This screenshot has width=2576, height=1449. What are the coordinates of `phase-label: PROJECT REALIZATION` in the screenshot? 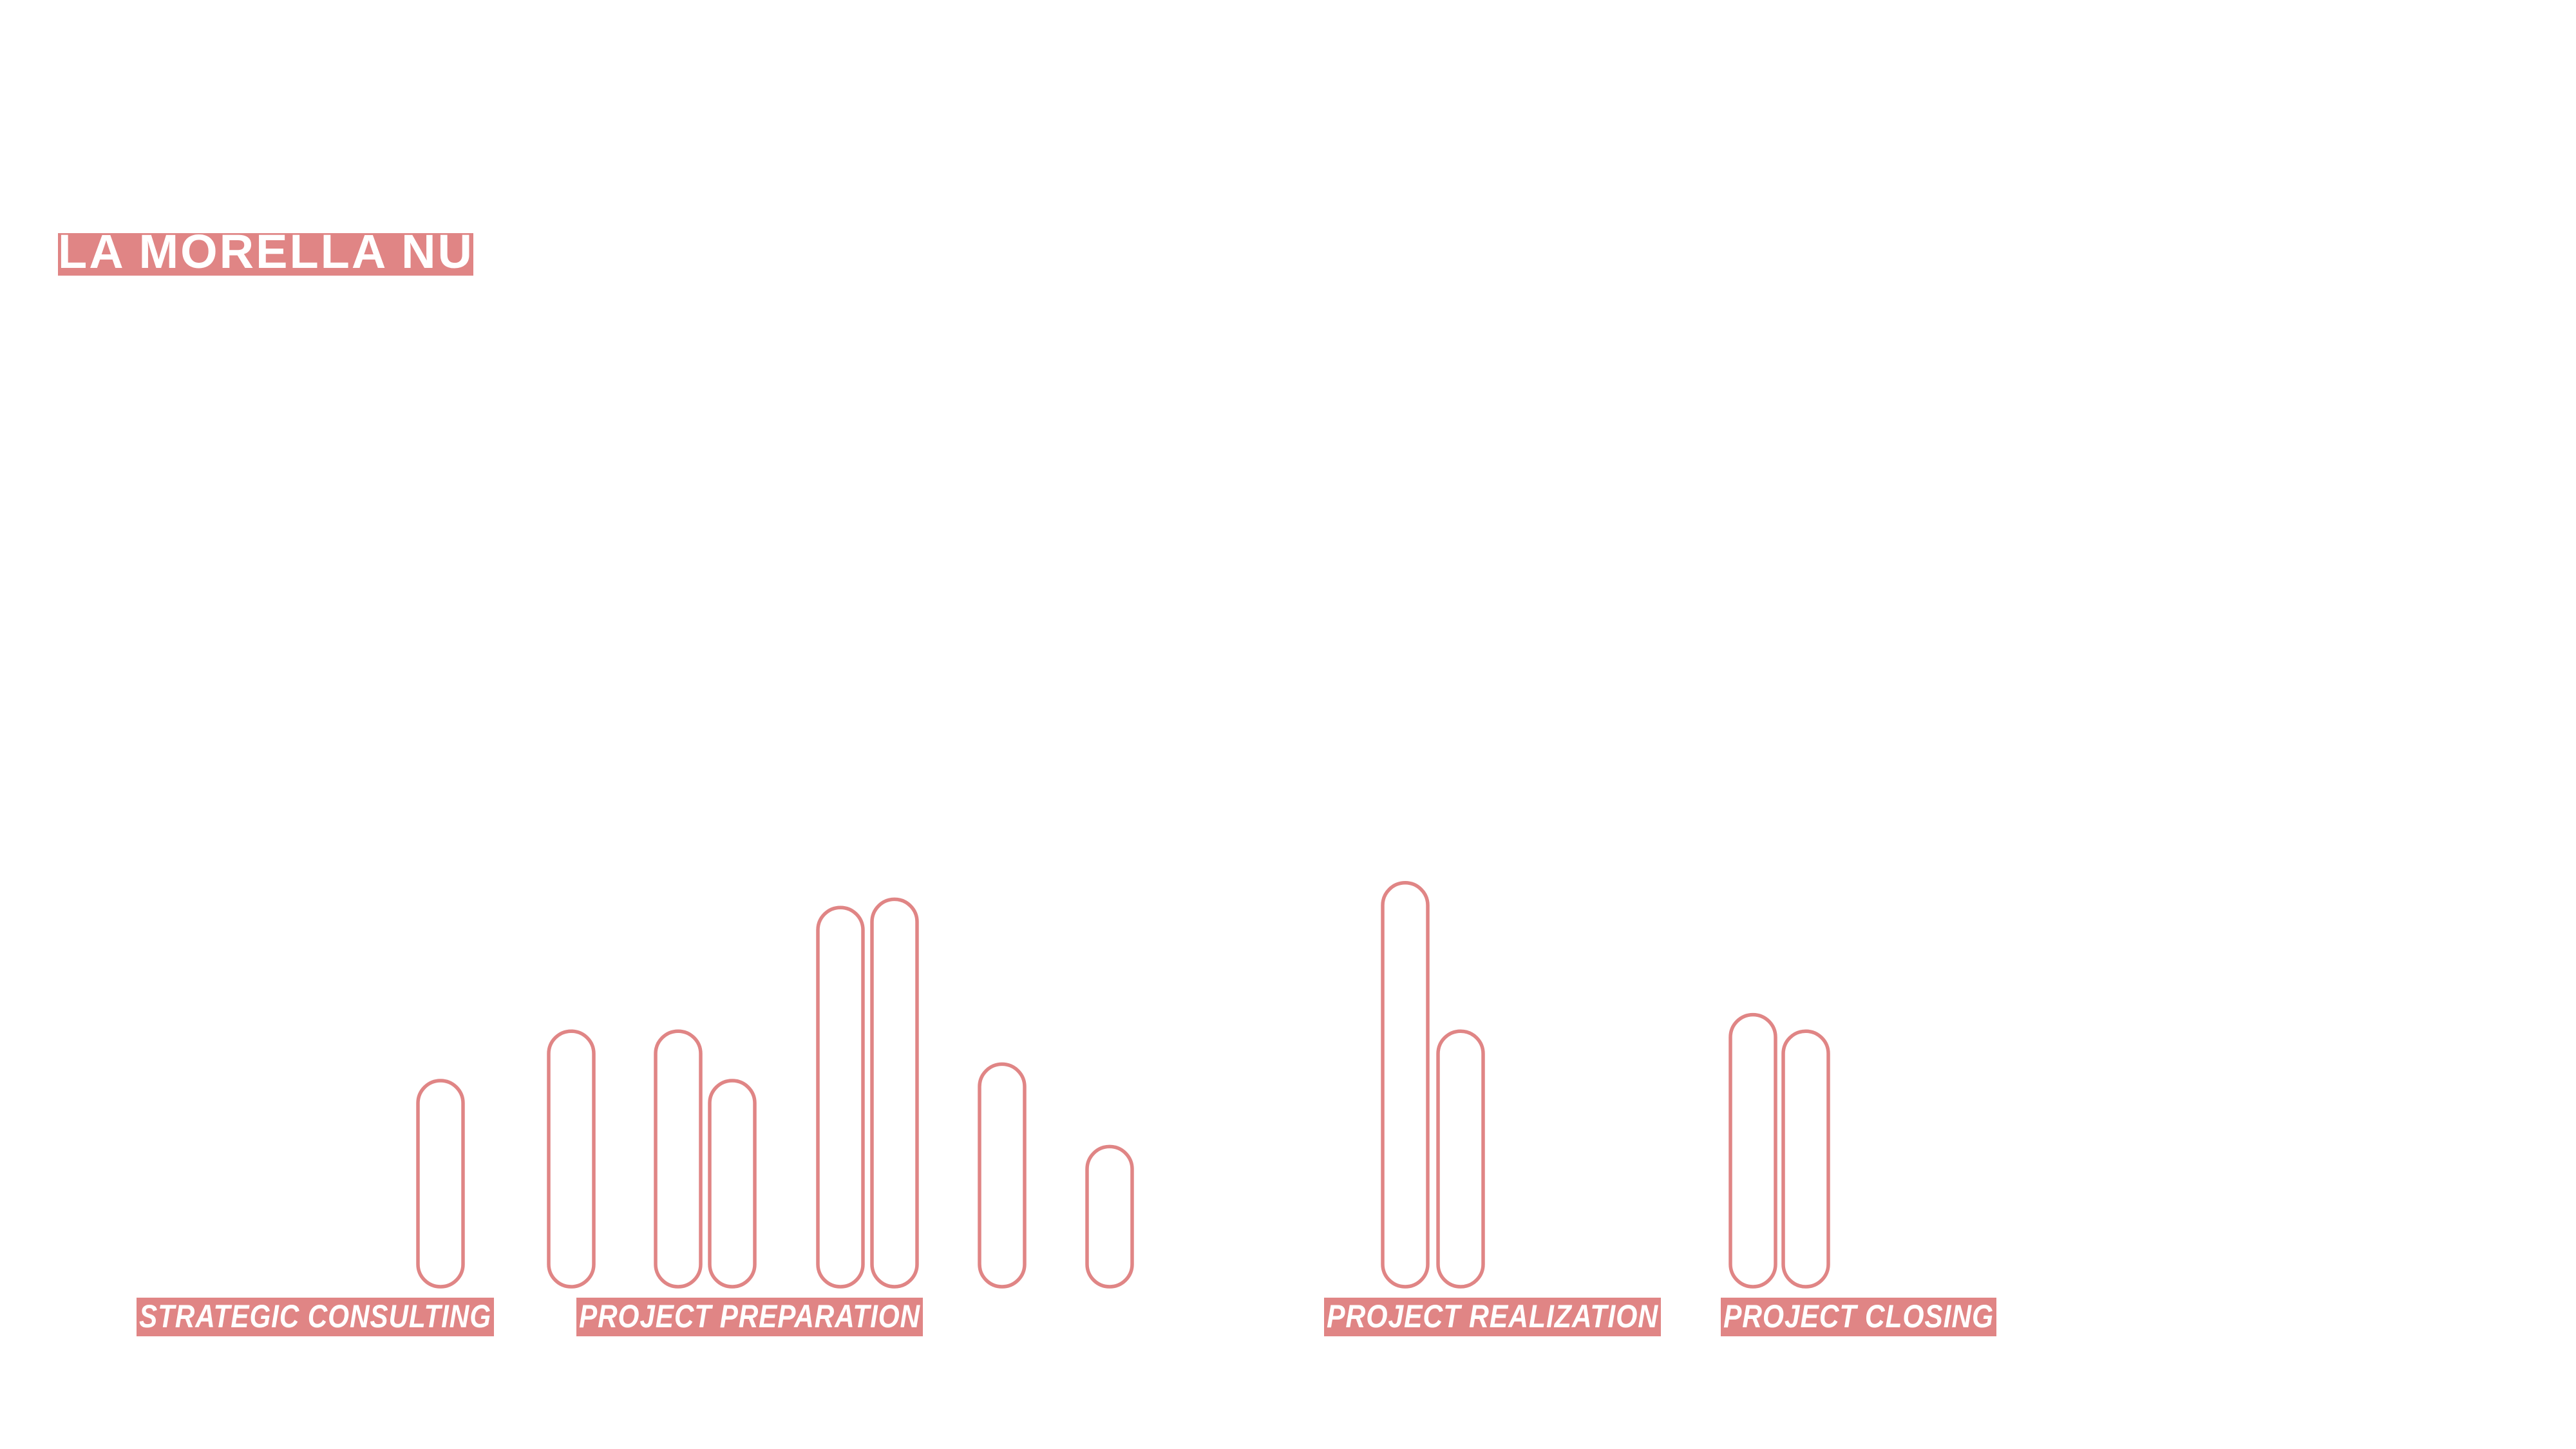 It's located at (1492, 1316).